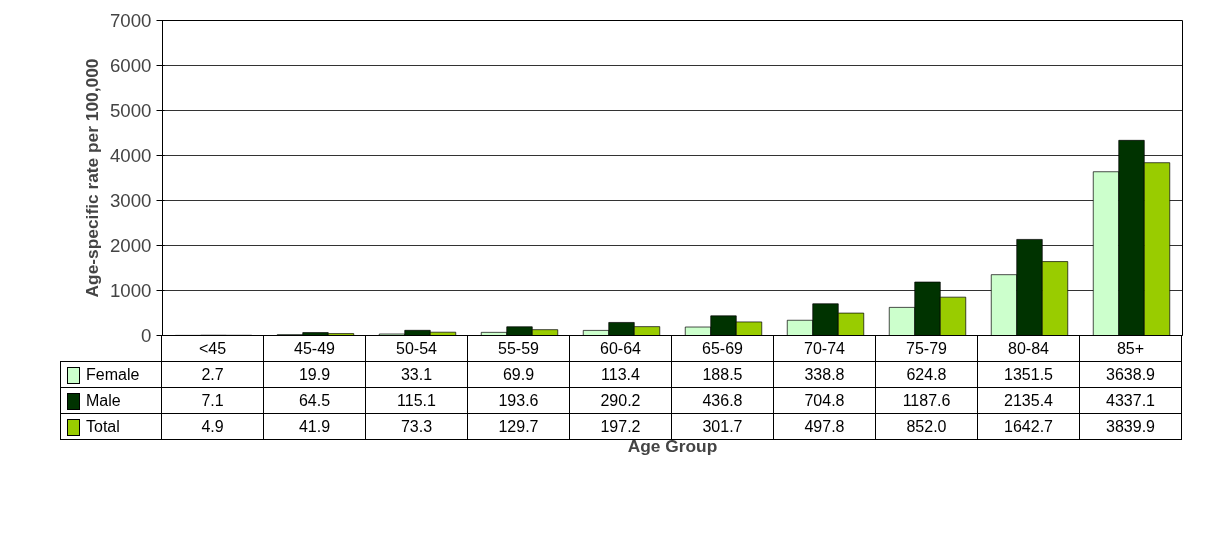 This screenshot has width=1230, height=552. Describe the element at coordinates (722, 374) in the screenshot. I see `data-label: 188.5` at that location.